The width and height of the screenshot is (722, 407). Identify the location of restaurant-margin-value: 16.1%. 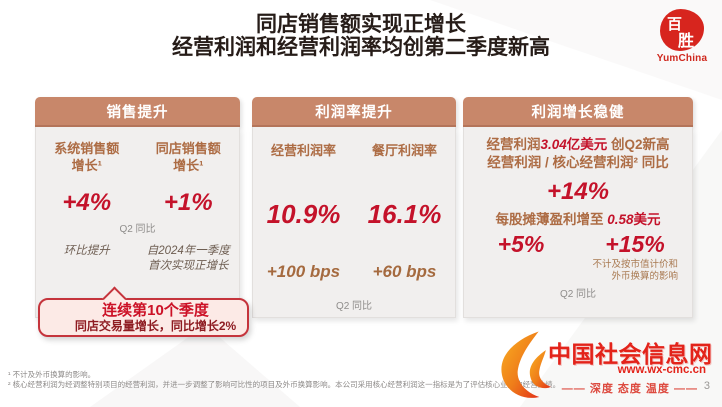
(404, 214).